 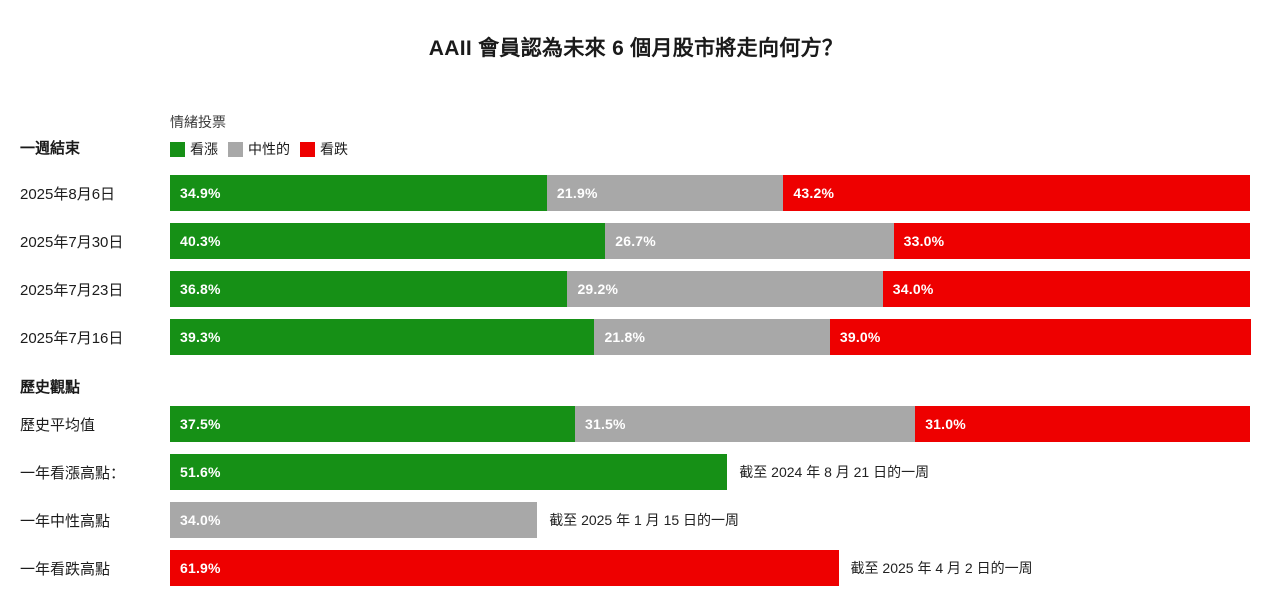 I want to click on bullish-bar-segment: 51.6%, so click(x=449, y=472).